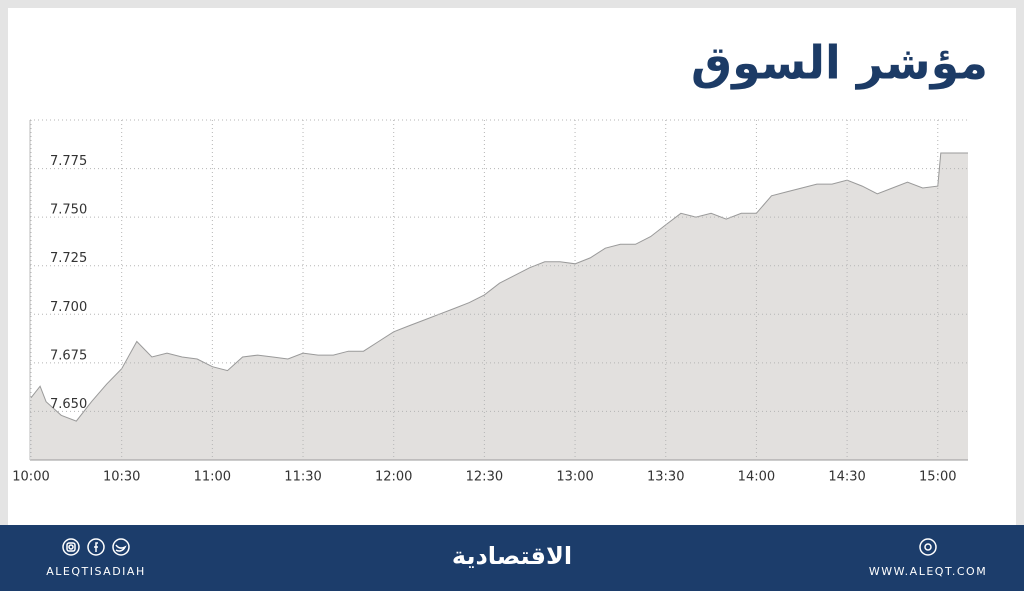 Image resolution: width=1024 pixels, height=591 pixels. I want to click on y-tick-label: 7.650, so click(68, 404).